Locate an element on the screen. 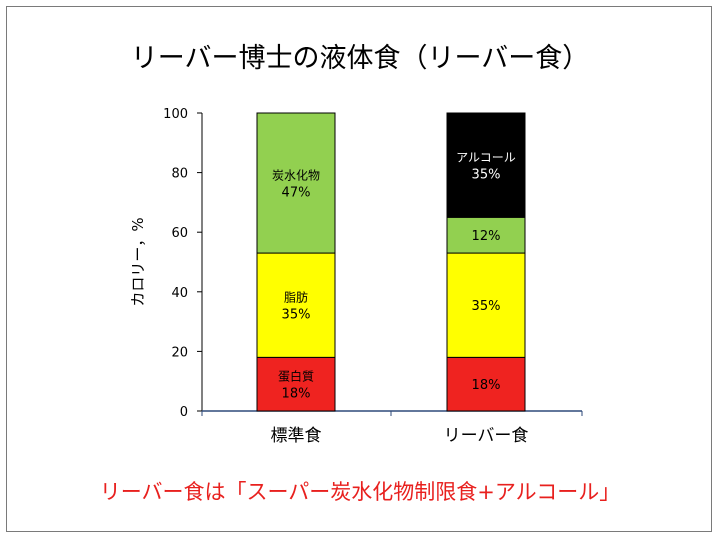 The width and height of the screenshot is (720, 540). data-label: 12% is located at coordinates (486, 236).